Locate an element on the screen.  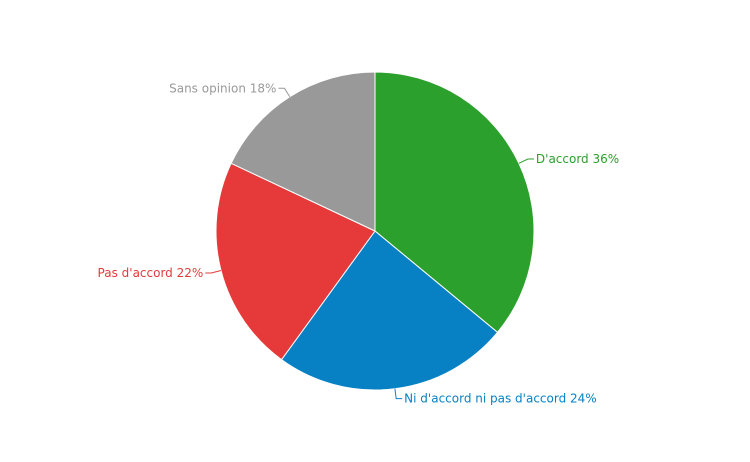
slice-label: Ni d'accord ni pas d'accord 24% is located at coordinates (500, 398).